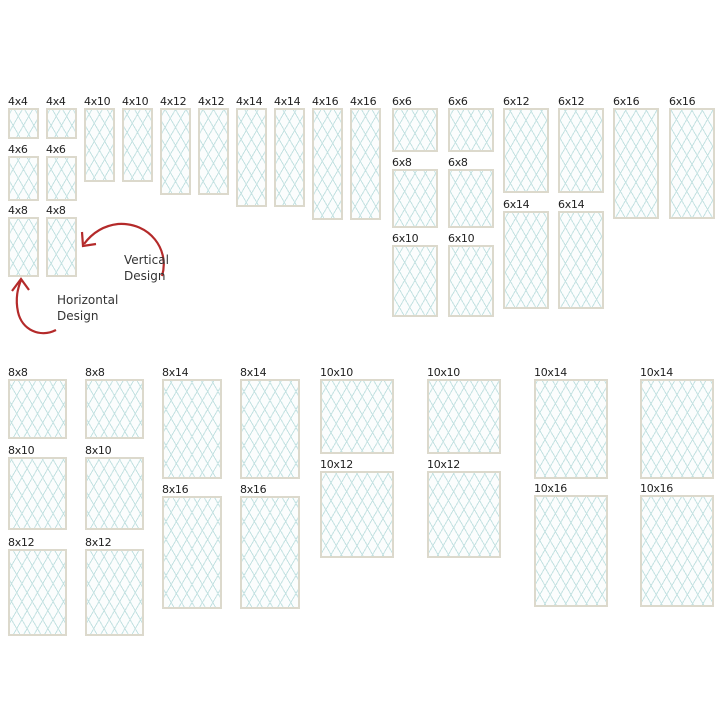 The width and height of the screenshot is (720, 720). I want to click on horizontal-arrow, so click(36, 307).